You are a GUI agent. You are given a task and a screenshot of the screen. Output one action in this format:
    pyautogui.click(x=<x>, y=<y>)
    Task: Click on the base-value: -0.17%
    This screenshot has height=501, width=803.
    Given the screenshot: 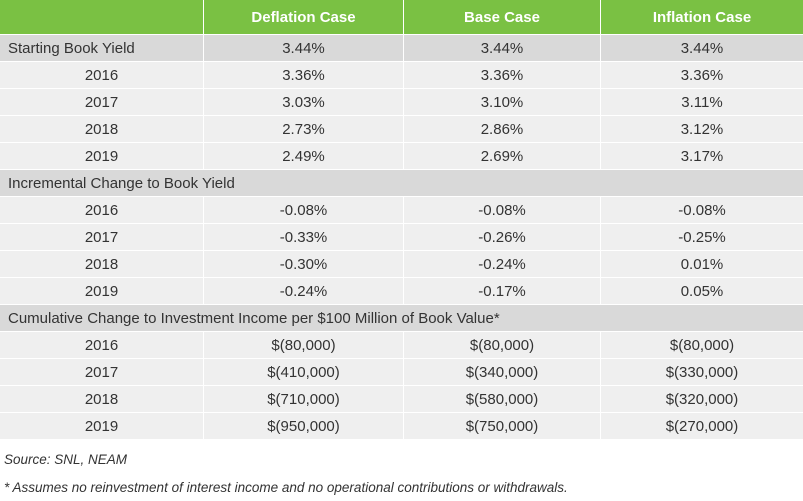 What is the action you would take?
    pyautogui.click(x=501, y=290)
    